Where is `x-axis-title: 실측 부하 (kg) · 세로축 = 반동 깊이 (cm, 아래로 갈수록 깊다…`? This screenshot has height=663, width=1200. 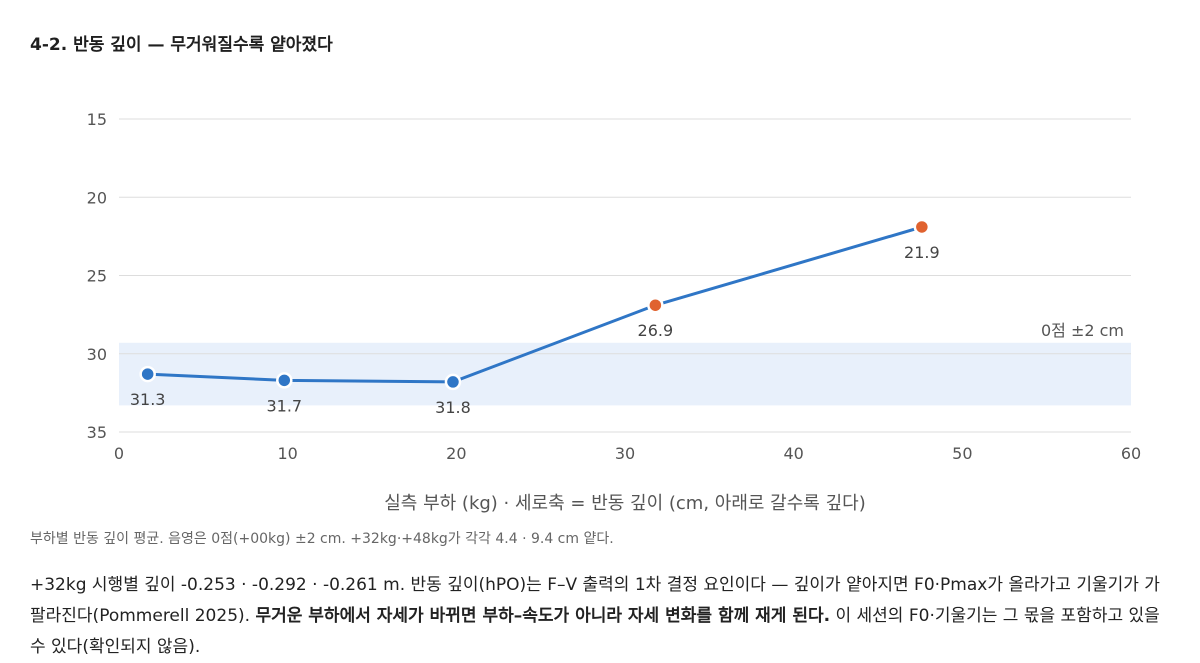
x-axis-title: 실측 부하 (kg) · 세로축 = 반동 깊이 (cm, 아래로 갈수록 깊다… is located at coordinates (624, 503).